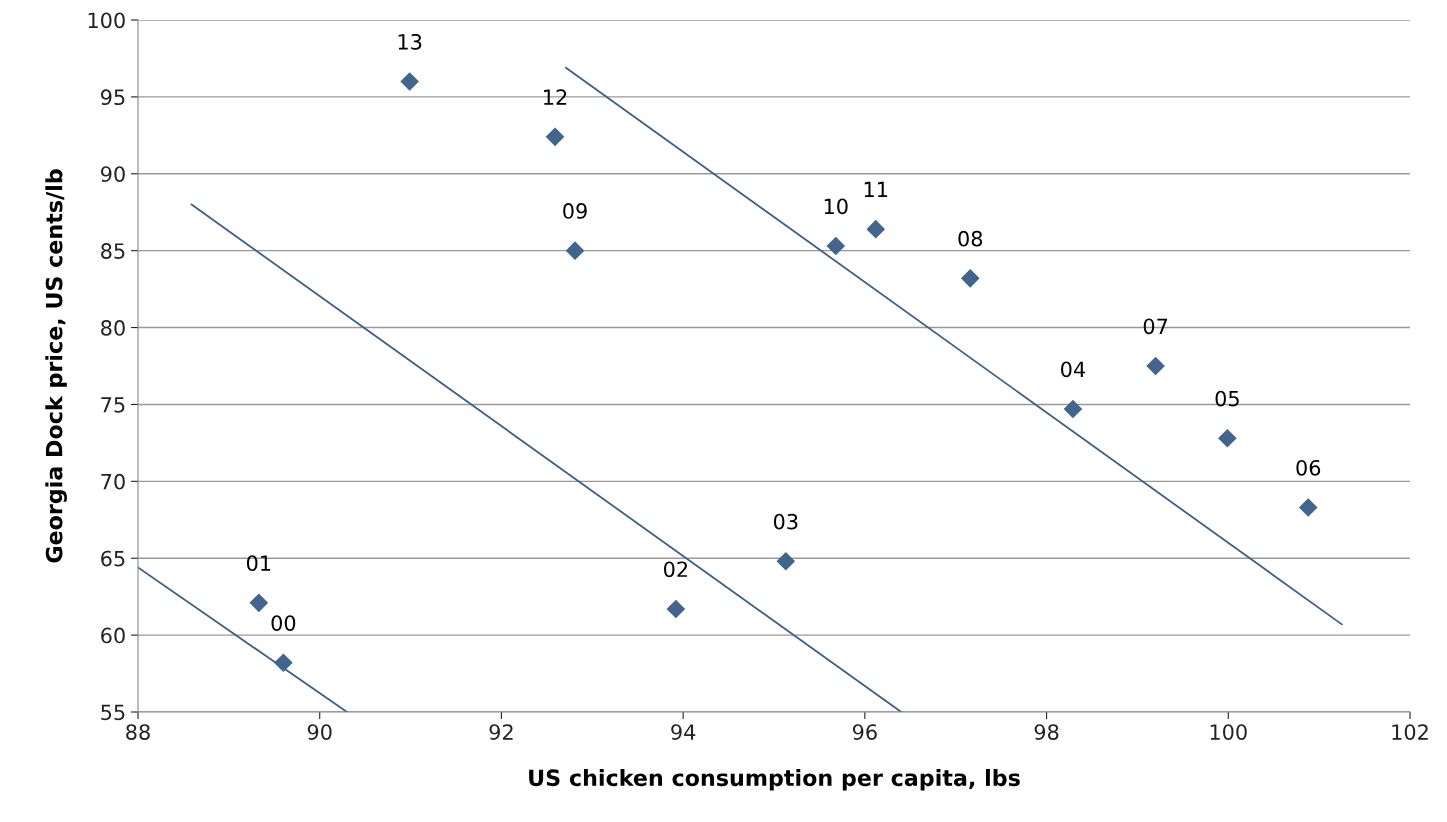  What do you see at coordinates (258, 563) in the screenshot?
I see `annotation: 01` at bounding box center [258, 563].